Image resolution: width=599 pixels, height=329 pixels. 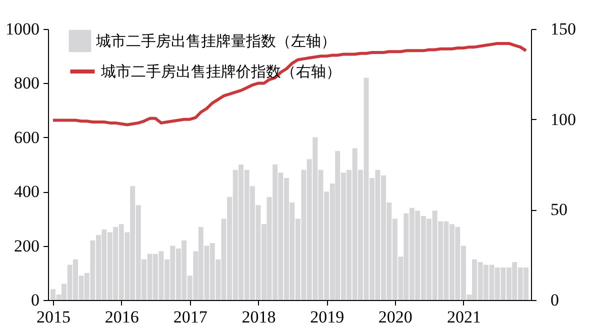 What do you see at coordinates (463, 317) in the screenshot?
I see `x-tick-label: 2021` at bounding box center [463, 317].